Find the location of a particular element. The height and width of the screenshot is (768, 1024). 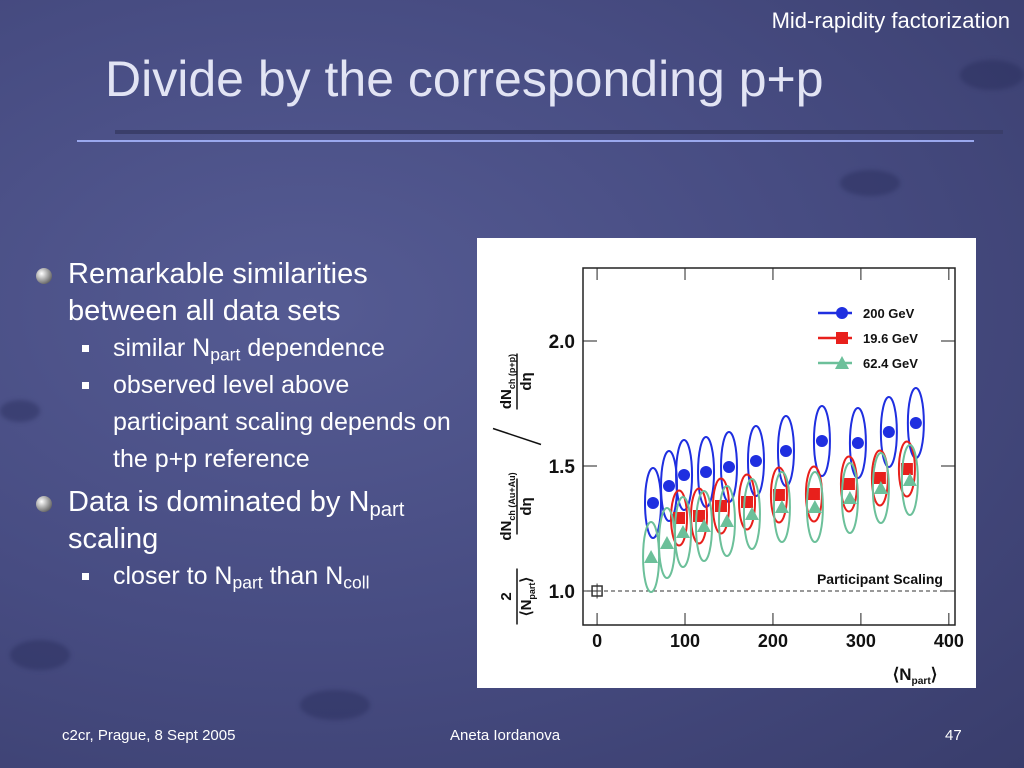

slide-title: Divide by the corresponding p+p is located at coordinates (464, 79).